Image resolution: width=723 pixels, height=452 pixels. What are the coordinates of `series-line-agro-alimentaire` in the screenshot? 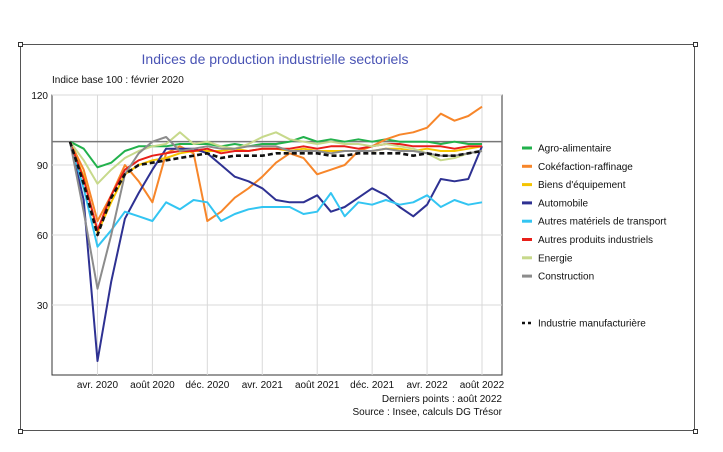 It's located at (275, 152).